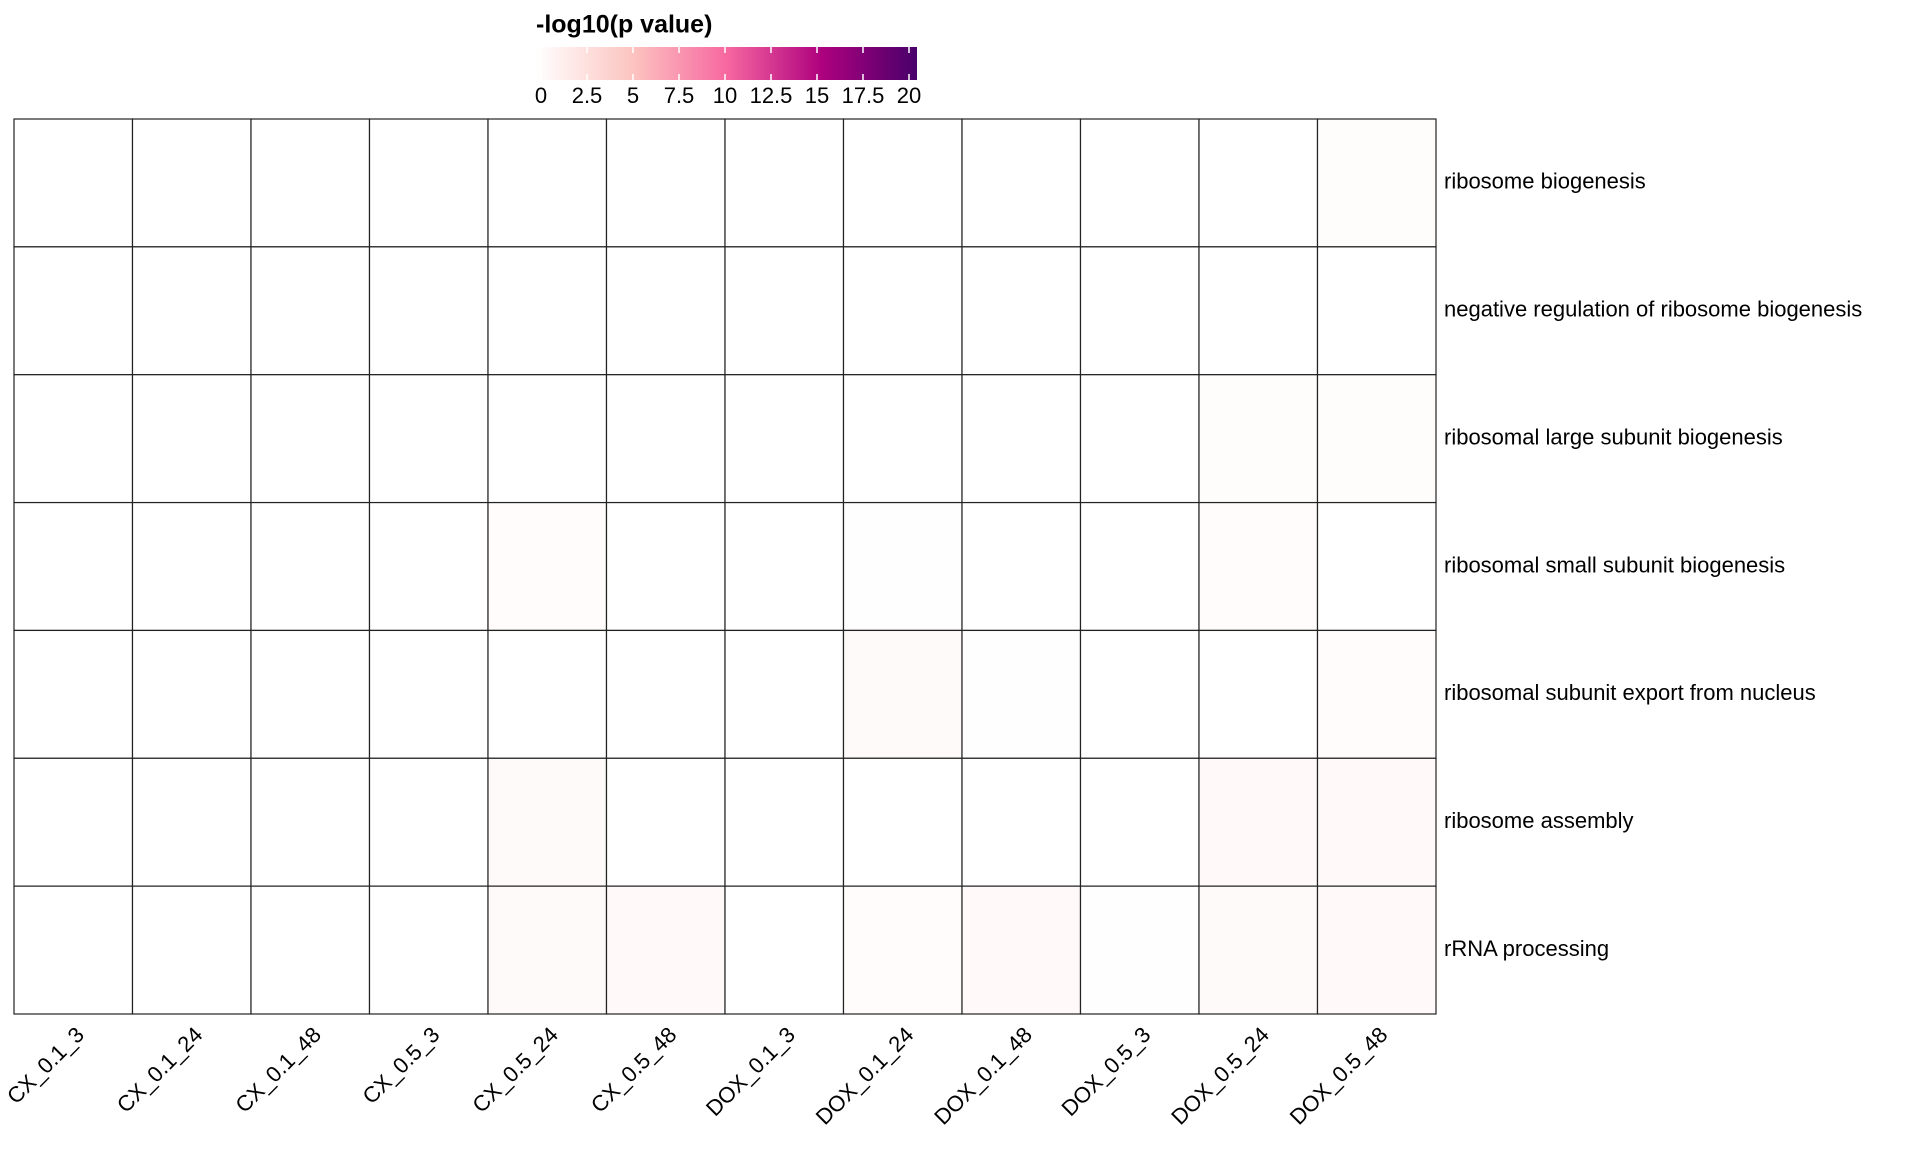 This screenshot has height=1152, width=1920. I want to click on colorbar-tick-label: 20, so click(909, 95).